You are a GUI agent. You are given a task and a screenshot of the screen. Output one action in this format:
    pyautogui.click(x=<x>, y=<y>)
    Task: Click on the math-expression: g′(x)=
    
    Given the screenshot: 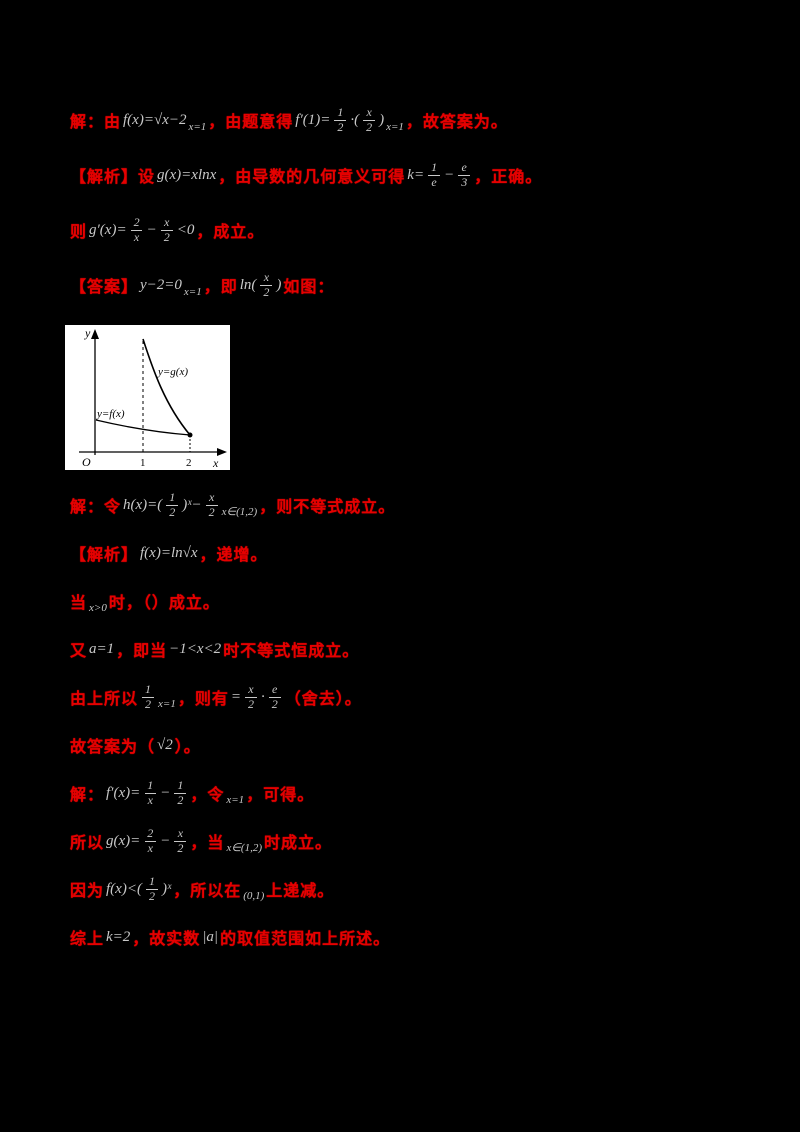 What is the action you would take?
    pyautogui.click(x=108, y=229)
    